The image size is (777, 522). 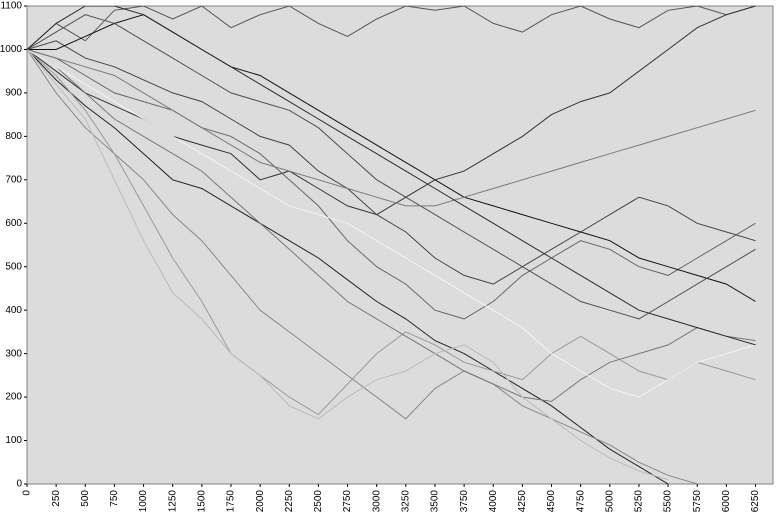 I want to click on series-line, so click(x=391, y=28).